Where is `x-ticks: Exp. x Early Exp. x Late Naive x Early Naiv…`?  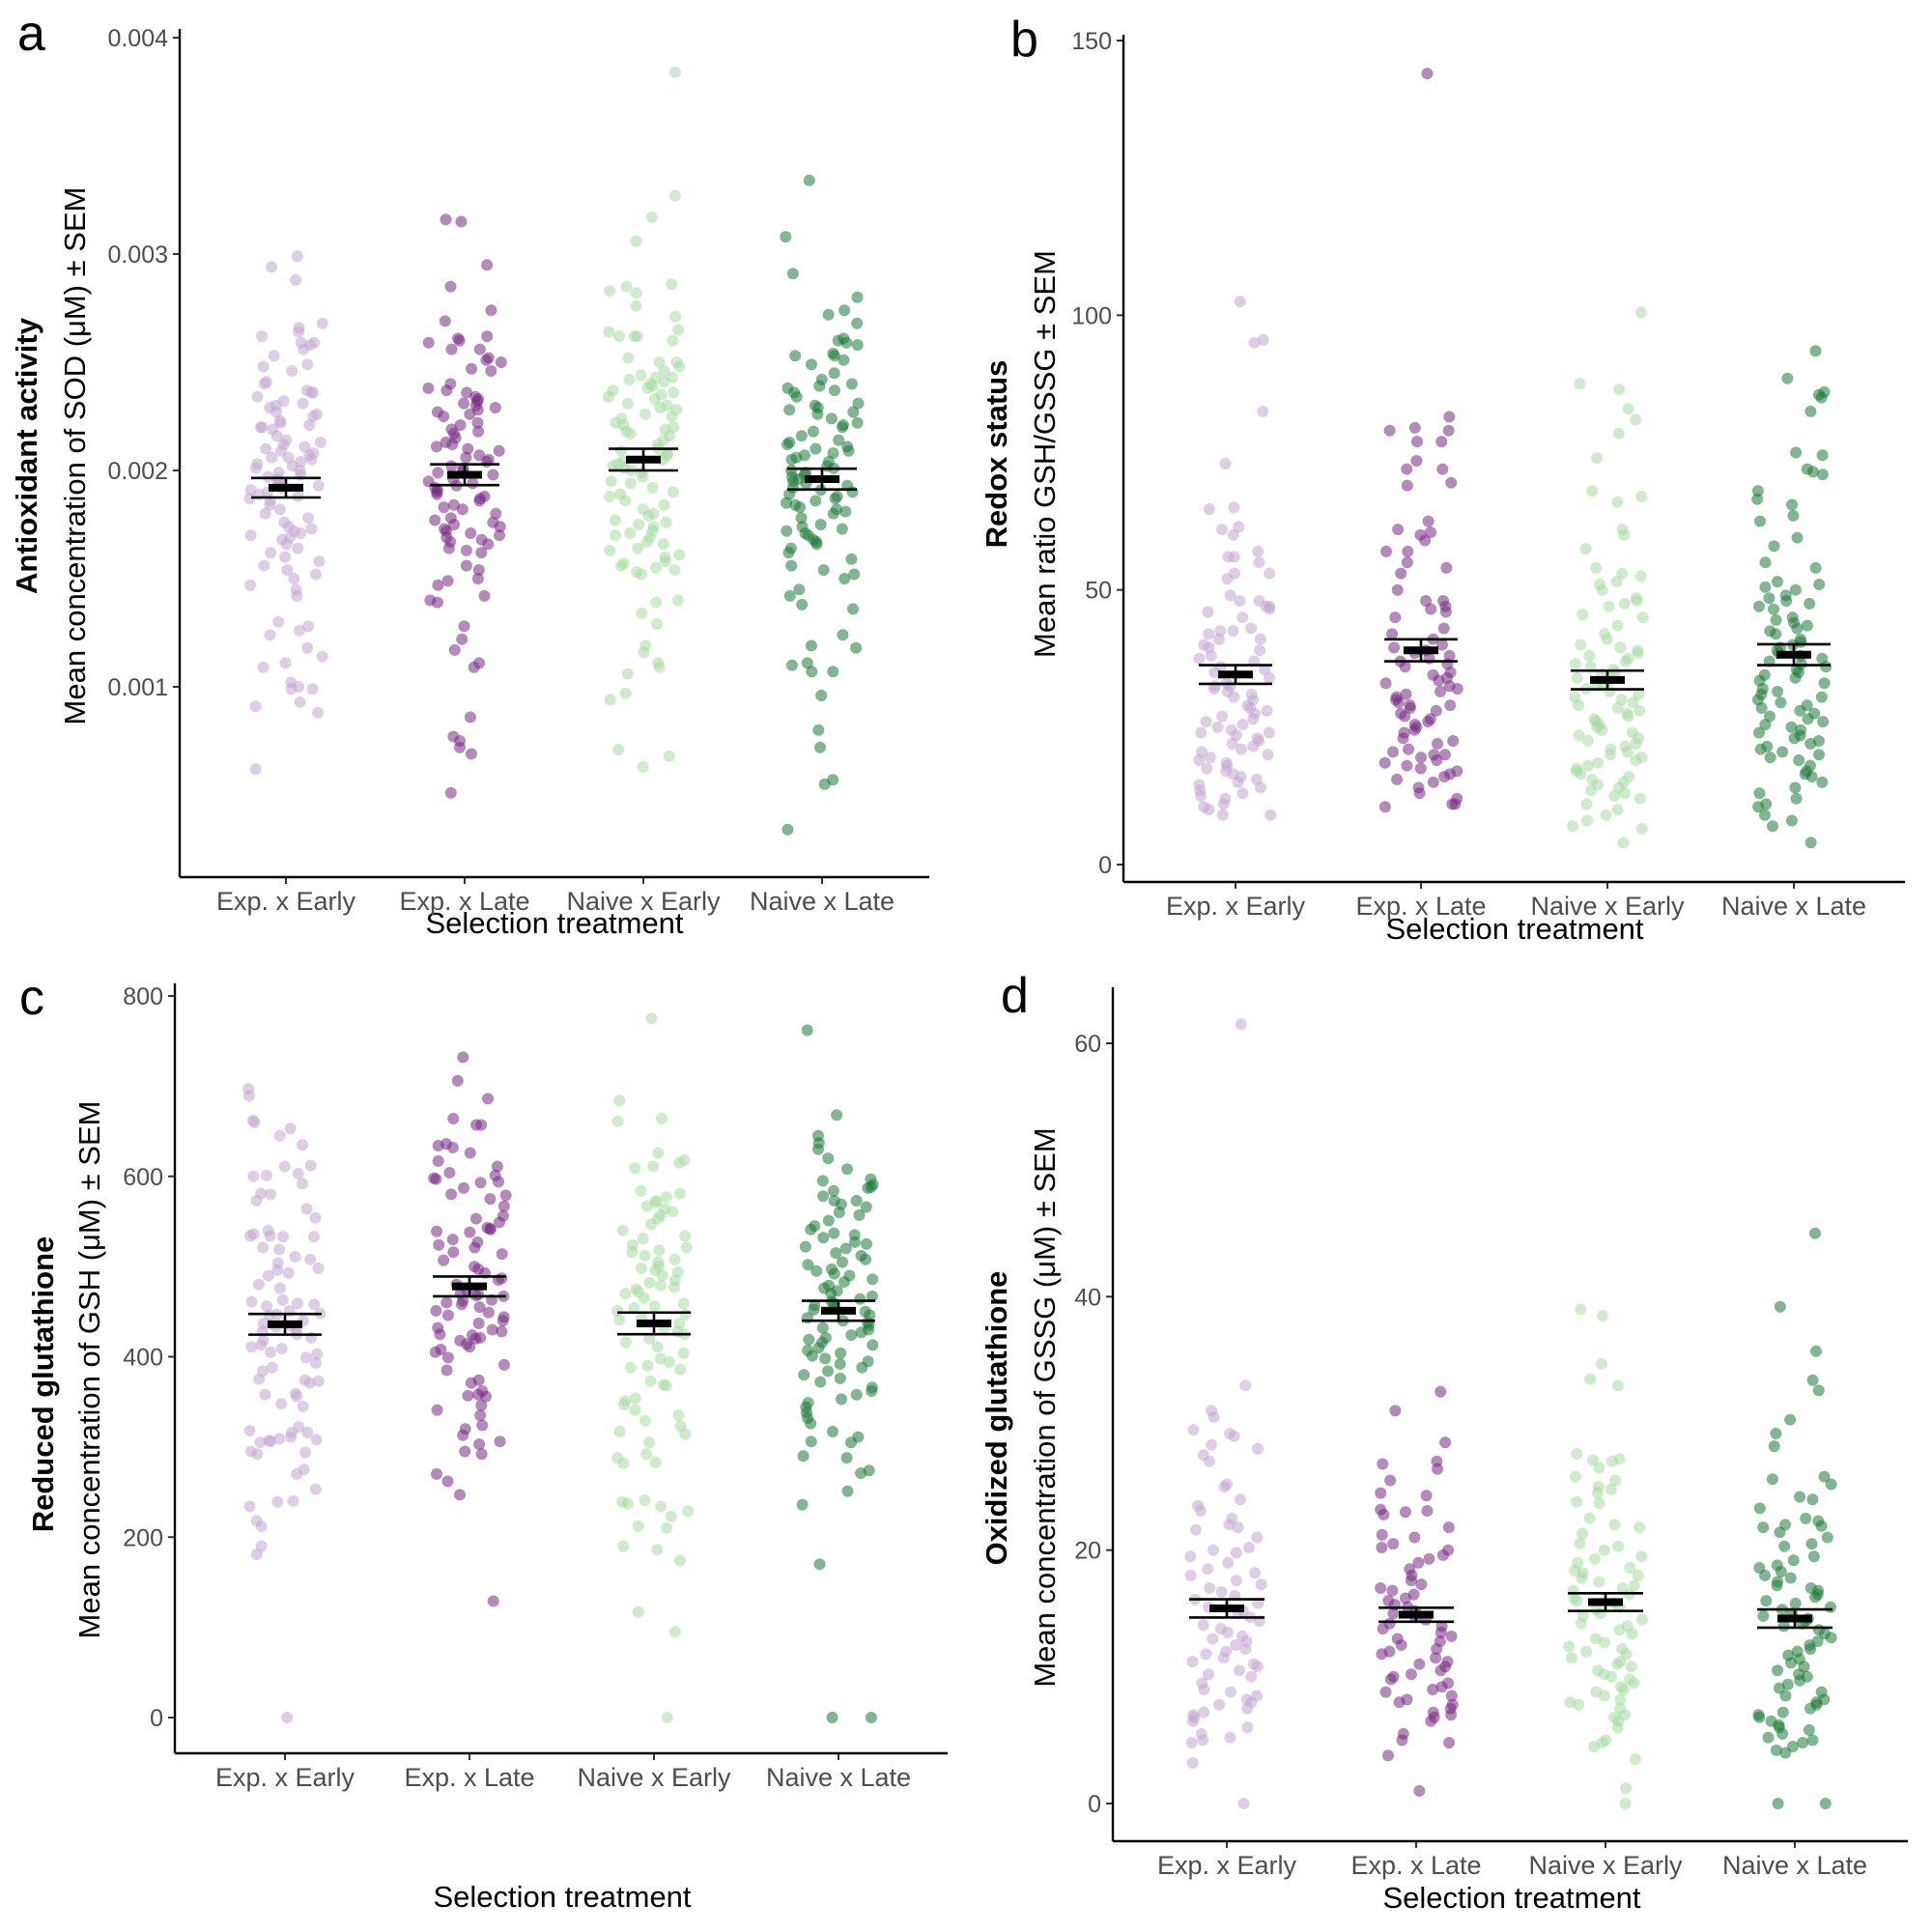 x-ticks: Exp. x Early Exp. x Late Naive x Early Naiv… is located at coordinates (563, 1772).